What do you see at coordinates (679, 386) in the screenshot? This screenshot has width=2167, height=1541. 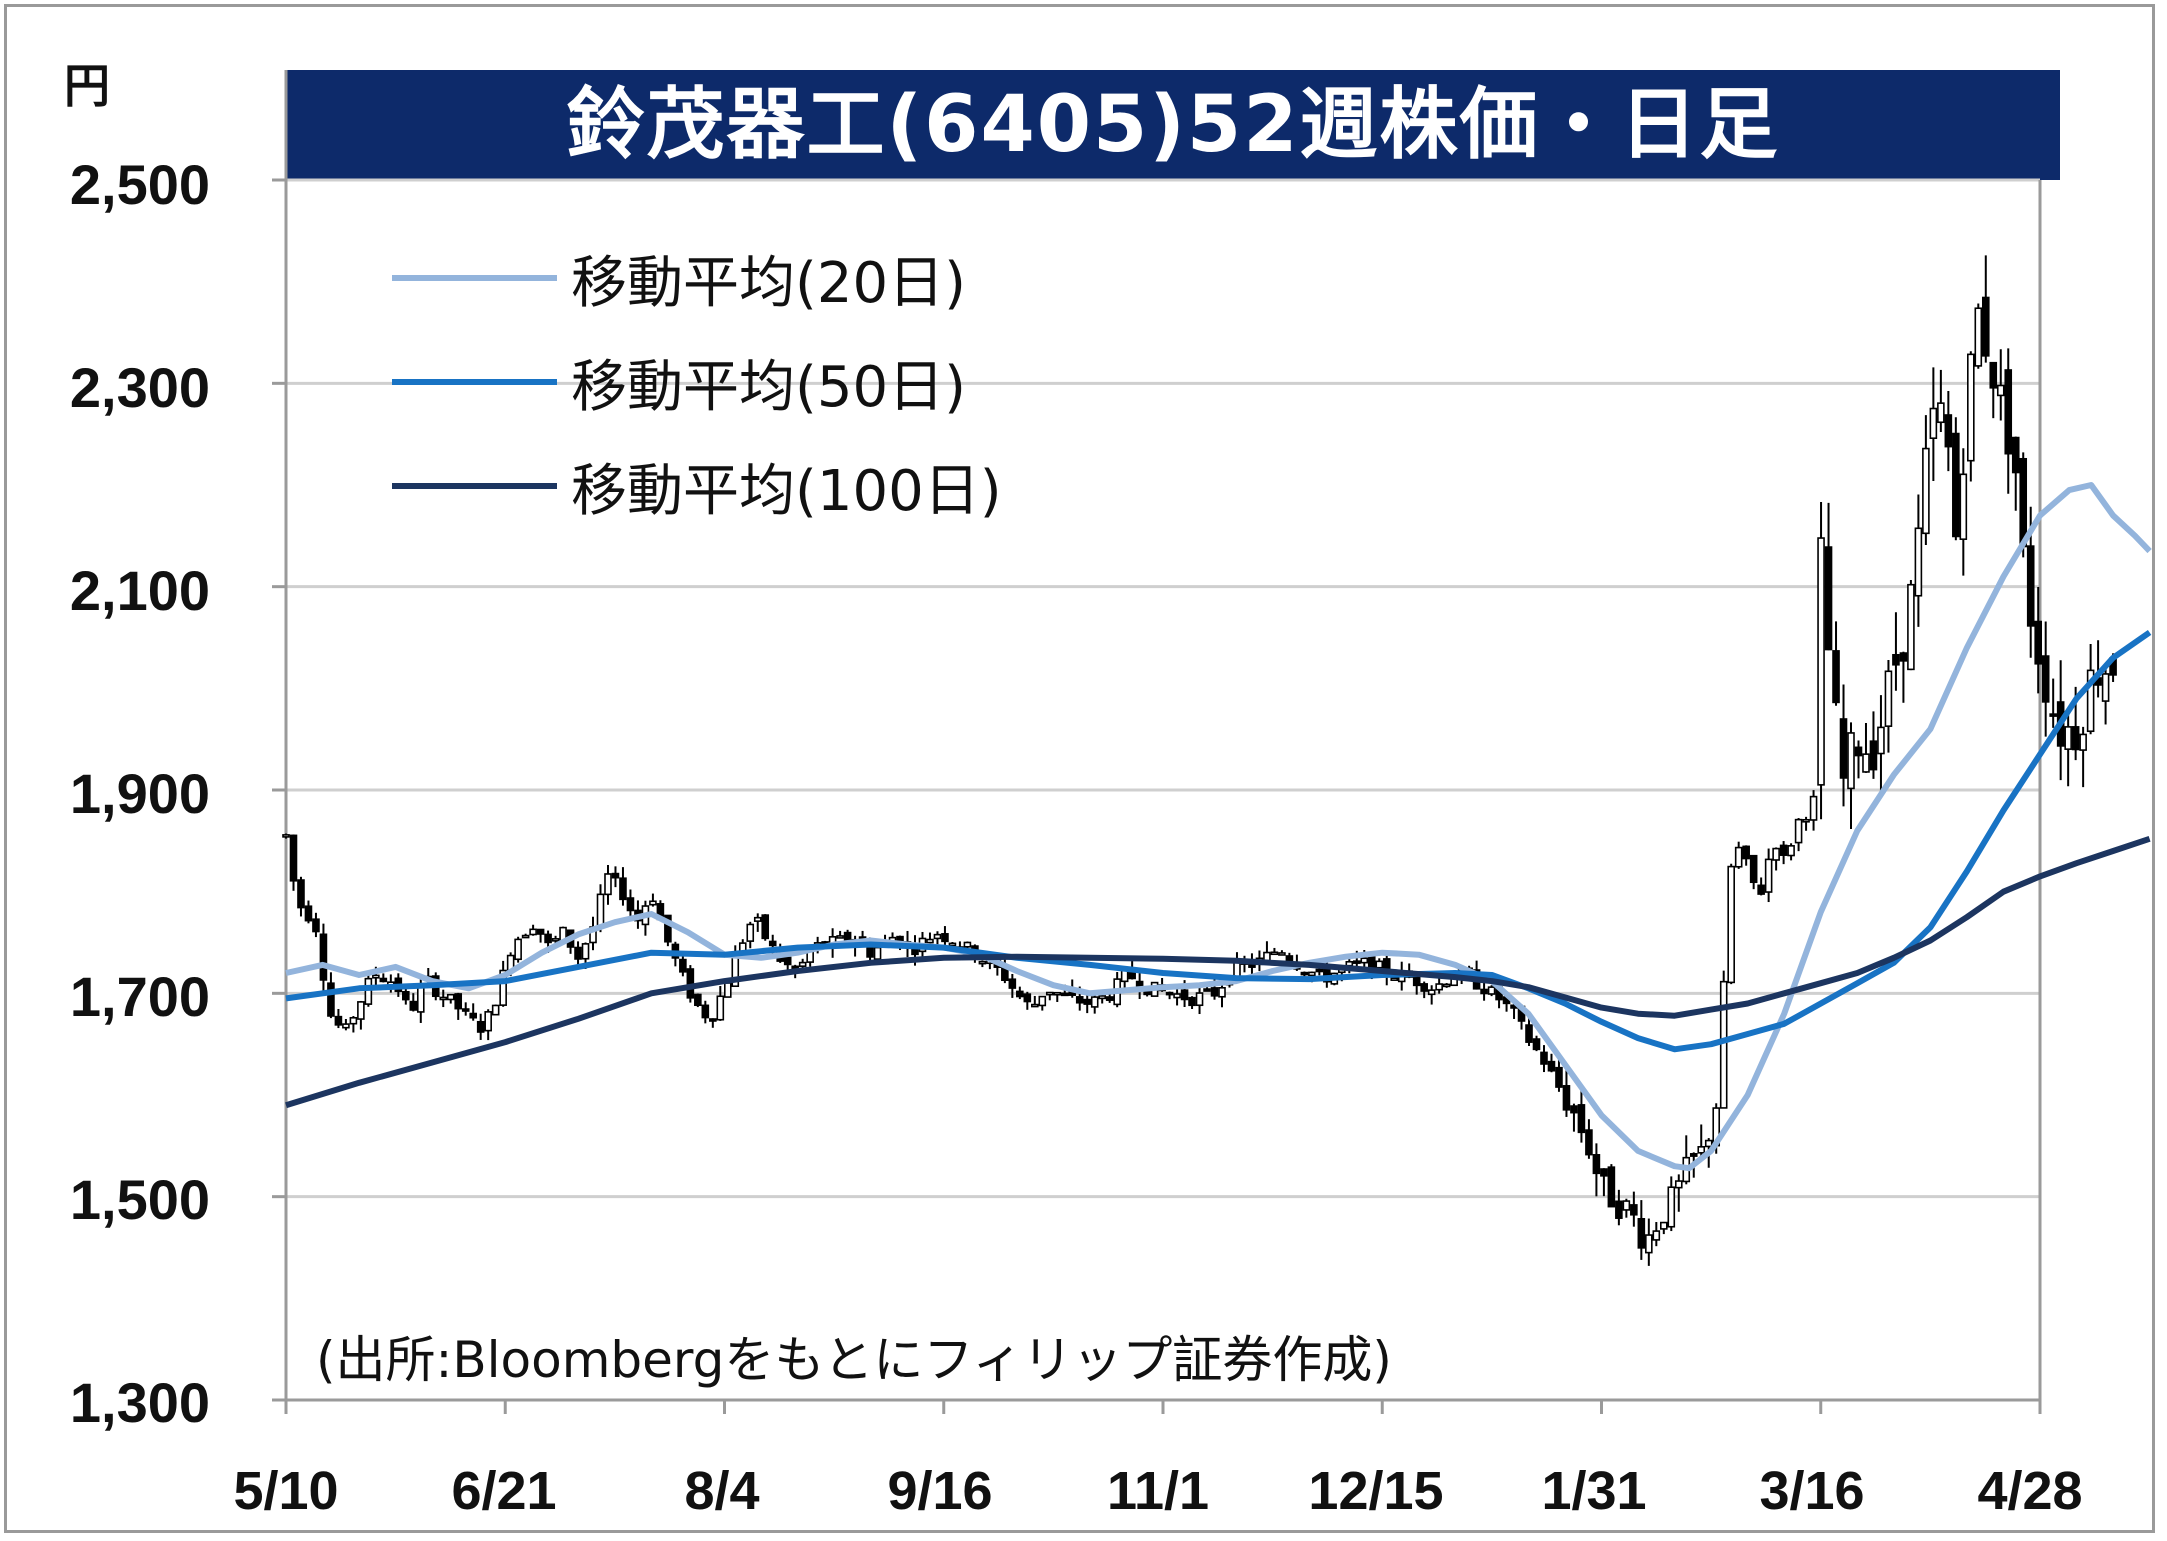 I see `legend-item-ma50: 移動平均(50日)` at bounding box center [679, 386].